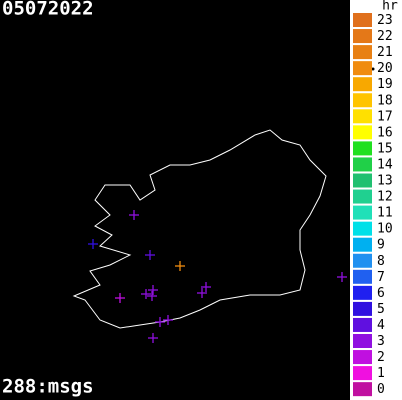 Image resolution: width=402 pixels, height=400 pixels. Describe the element at coordinates (385, 20) in the screenshot. I see `legend-label: 23` at that location.